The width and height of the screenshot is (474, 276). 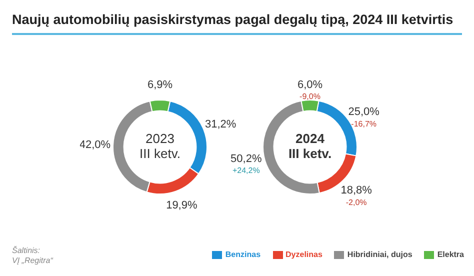 I want to click on text: Šaltinis: VĮ „Regitra“, so click(x=32, y=256).